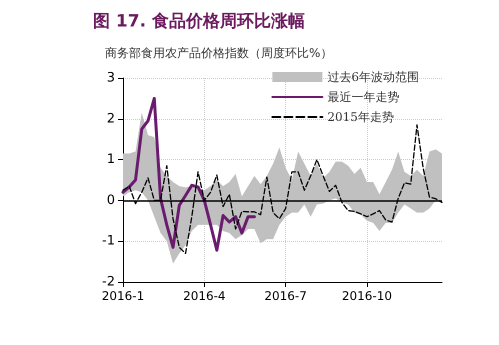 This screenshot has height=345, width=499. I want to click on line-series, so click(189, 174).